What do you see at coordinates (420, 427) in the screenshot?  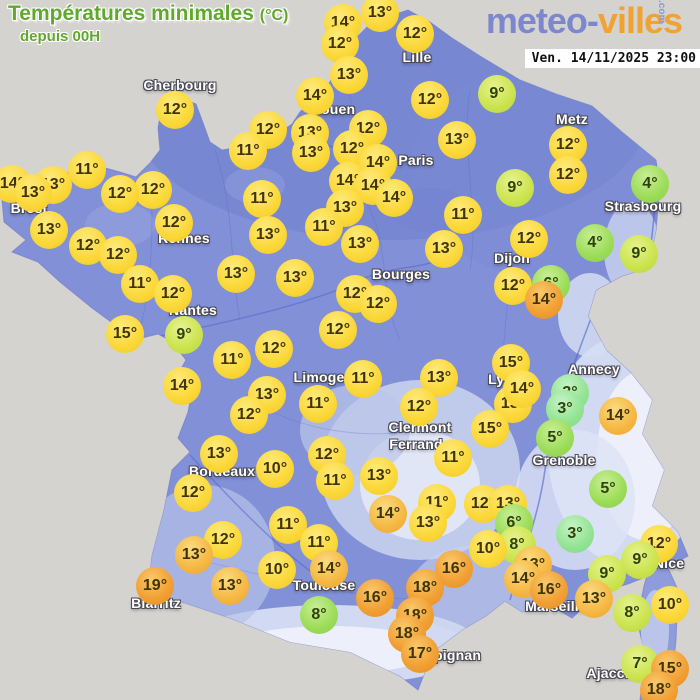 I see `city-label-clermont: Clermont` at bounding box center [420, 427].